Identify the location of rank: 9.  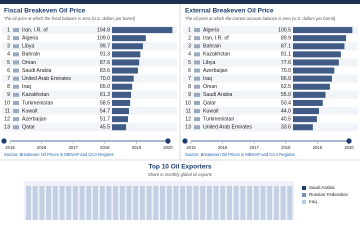
(189, 95).